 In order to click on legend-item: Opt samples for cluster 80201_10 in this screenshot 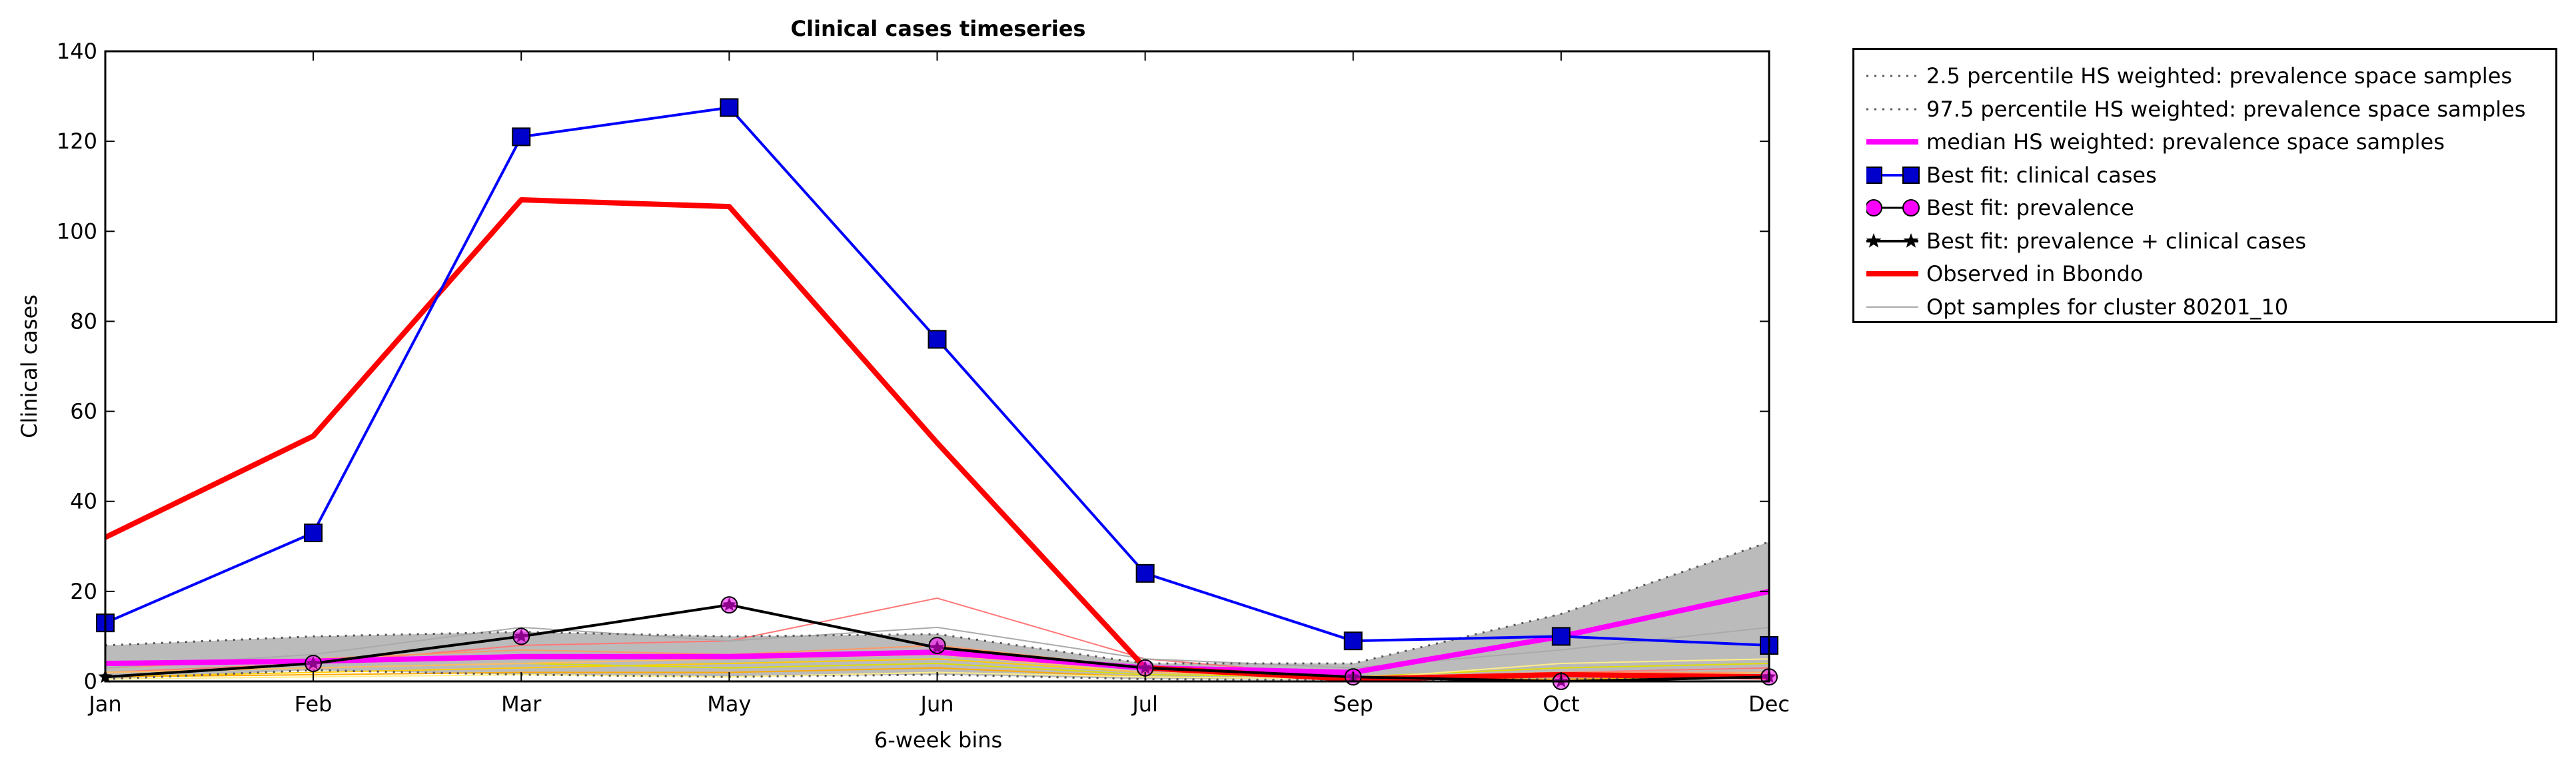, I will do `click(2204, 305)`.